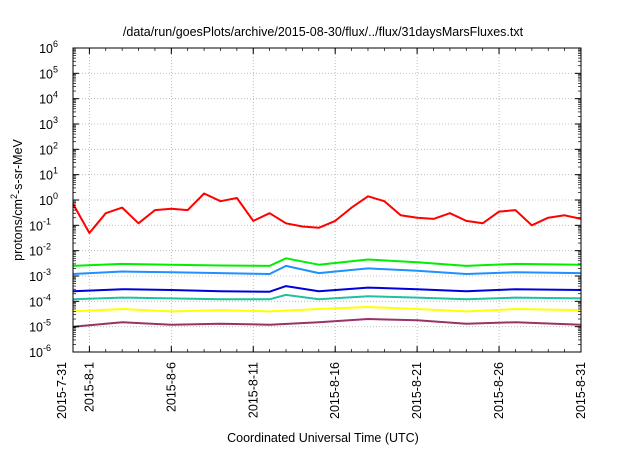  Describe the element at coordinates (62, 390) in the screenshot. I see `x-tick-label: 2015-7-31` at that location.